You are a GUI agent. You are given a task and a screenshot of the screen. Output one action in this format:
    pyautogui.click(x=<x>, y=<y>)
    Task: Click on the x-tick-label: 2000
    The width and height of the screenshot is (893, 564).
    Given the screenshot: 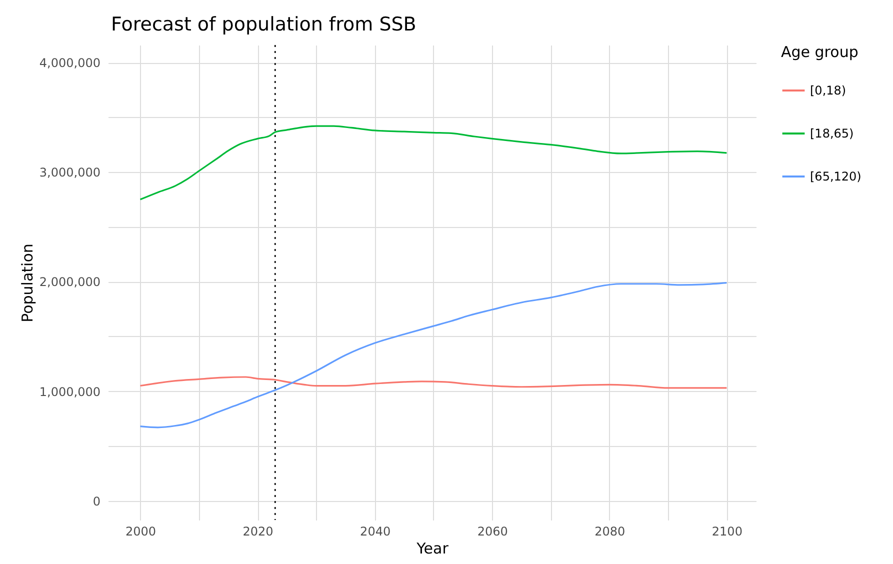 What is the action you would take?
    pyautogui.click(x=140, y=531)
    